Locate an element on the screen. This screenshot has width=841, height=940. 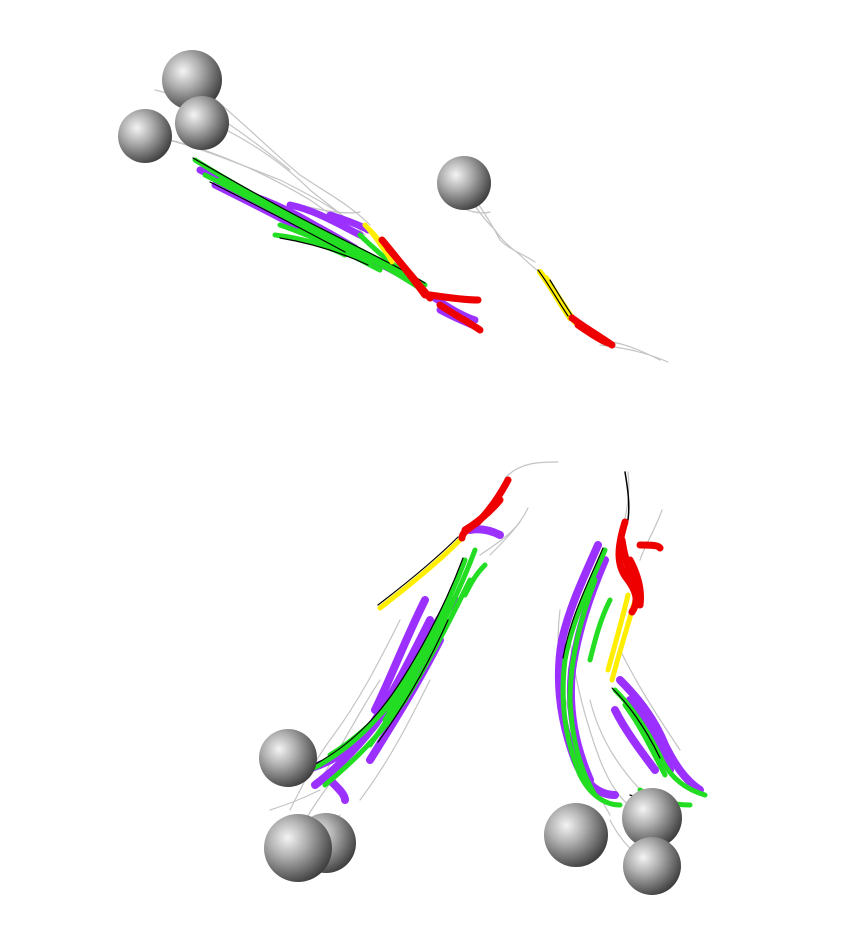
ensemble-bottom-right is located at coordinates (626, 683).